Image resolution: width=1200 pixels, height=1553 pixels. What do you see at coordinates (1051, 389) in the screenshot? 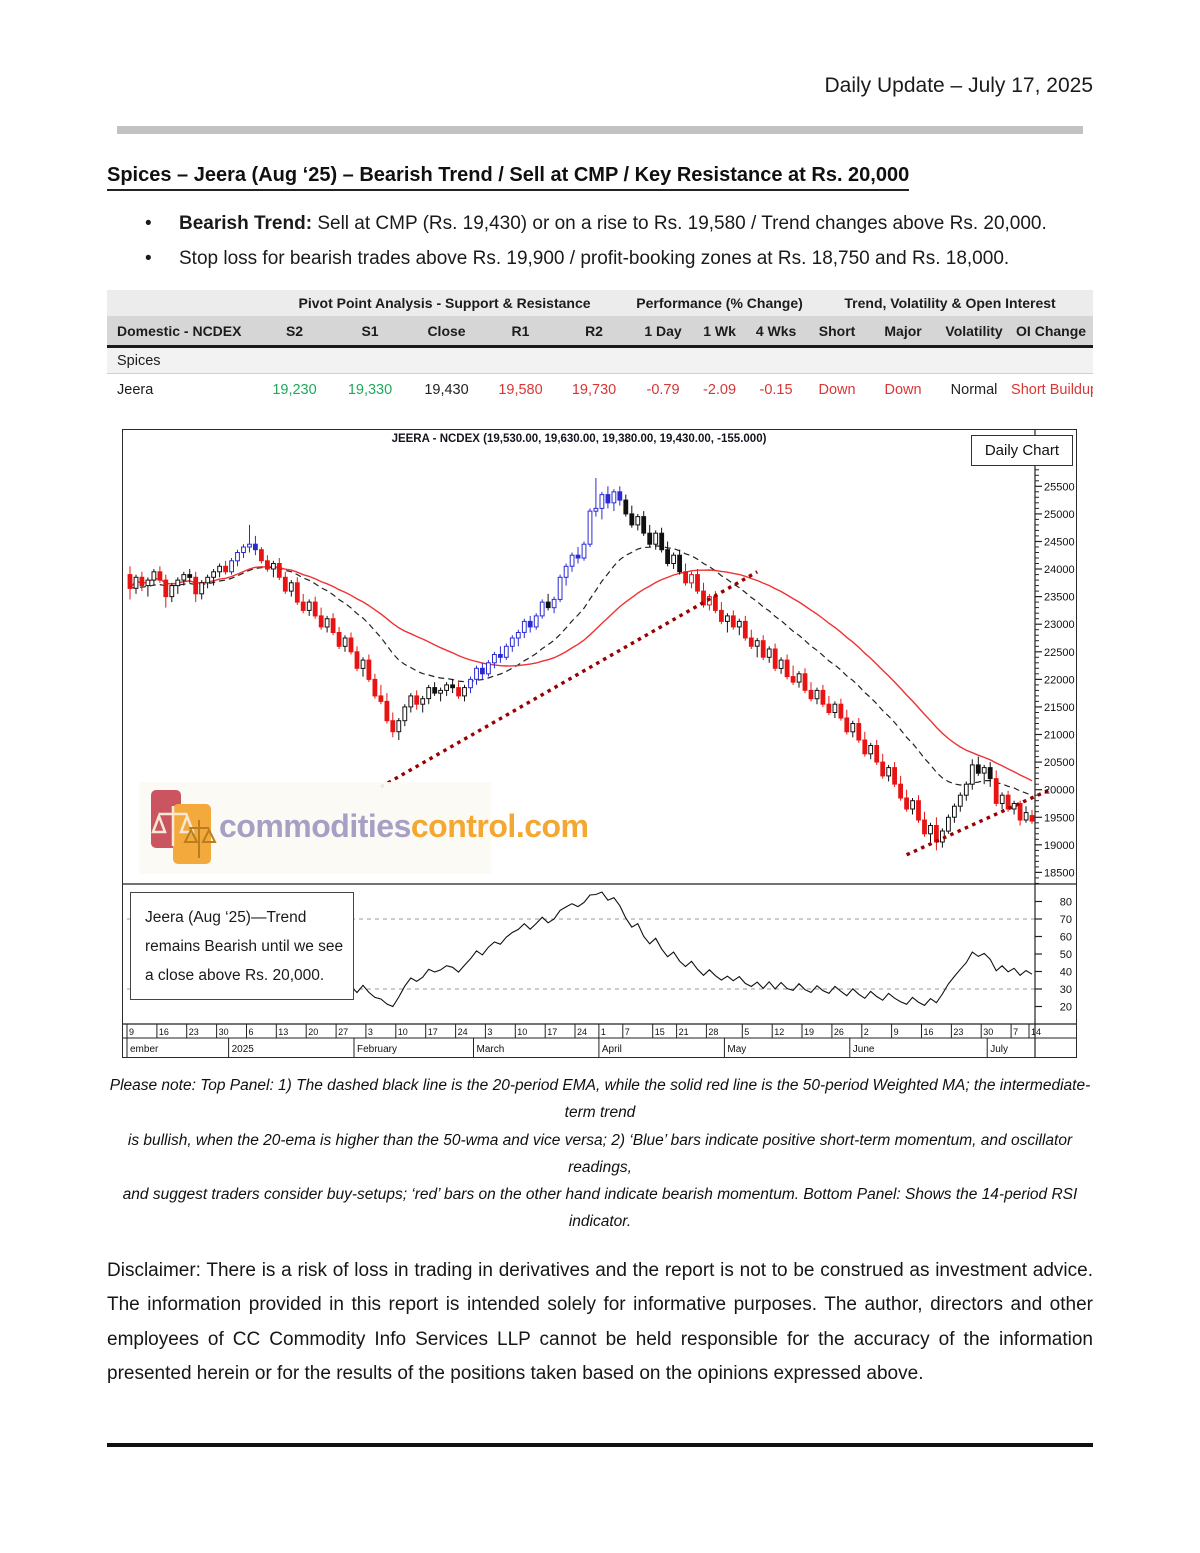
I see `cell-oi-change: Short Buildup` at bounding box center [1051, 389].